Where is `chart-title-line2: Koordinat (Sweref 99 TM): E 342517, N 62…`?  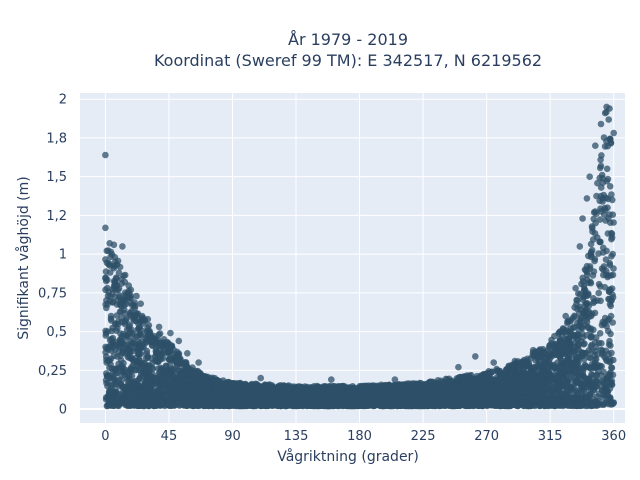
chart-title-line2: Koordinat (Sweref 99 TM): E 342517, N 62… is located at coordinates (348, 60).